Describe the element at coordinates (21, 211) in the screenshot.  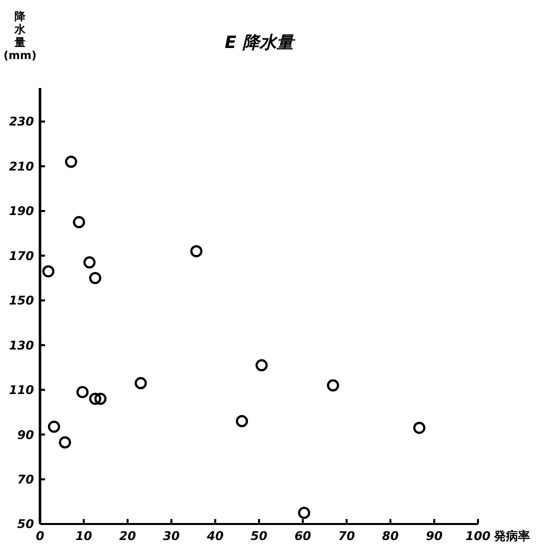
I see `y-tick-label: 190` at that location.